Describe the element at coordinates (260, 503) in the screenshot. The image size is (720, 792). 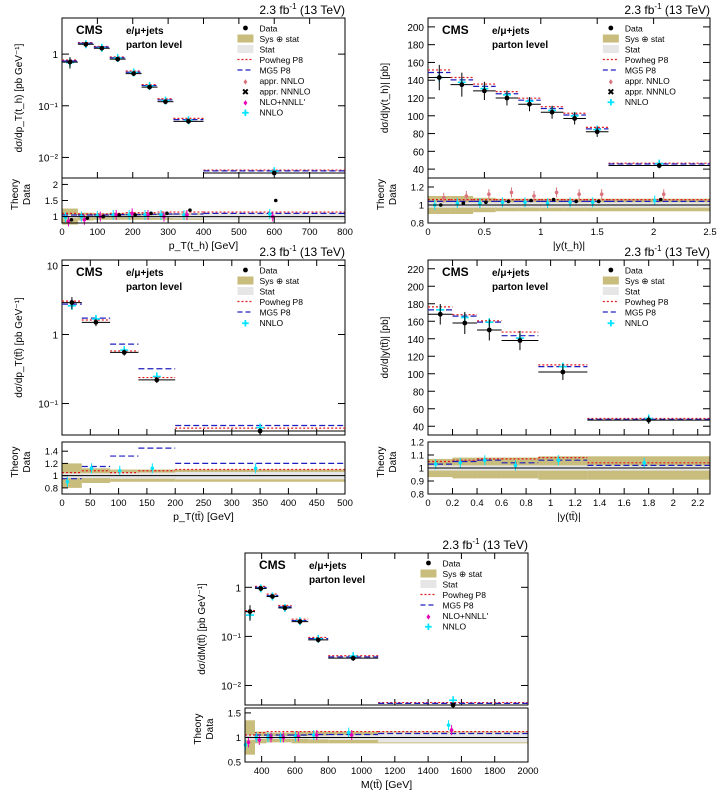
I see `xtick-label: 350` at that location.